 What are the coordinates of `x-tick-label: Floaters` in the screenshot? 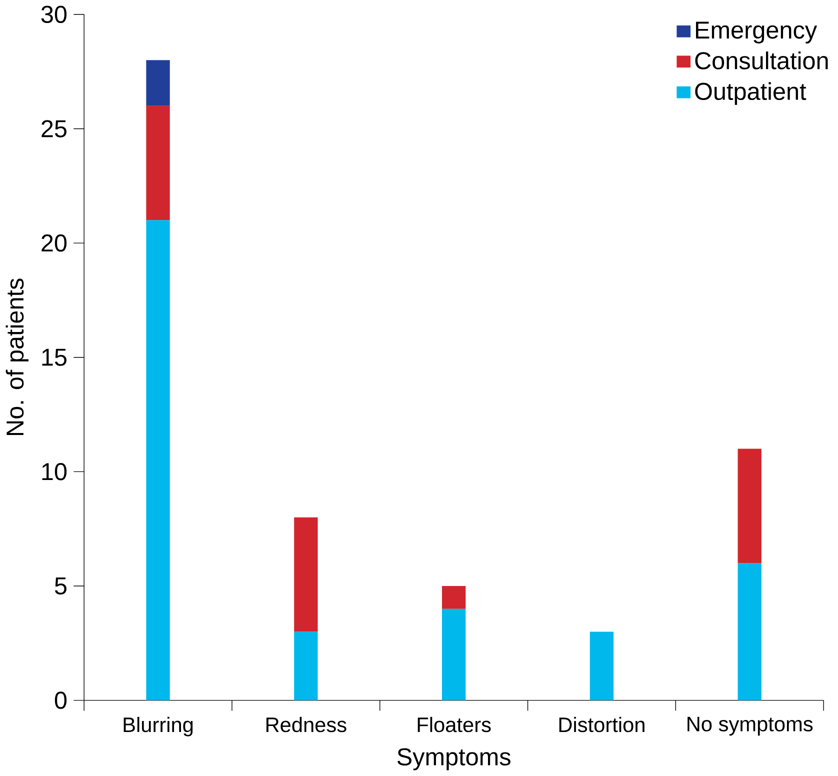 It's located at (454, 724).